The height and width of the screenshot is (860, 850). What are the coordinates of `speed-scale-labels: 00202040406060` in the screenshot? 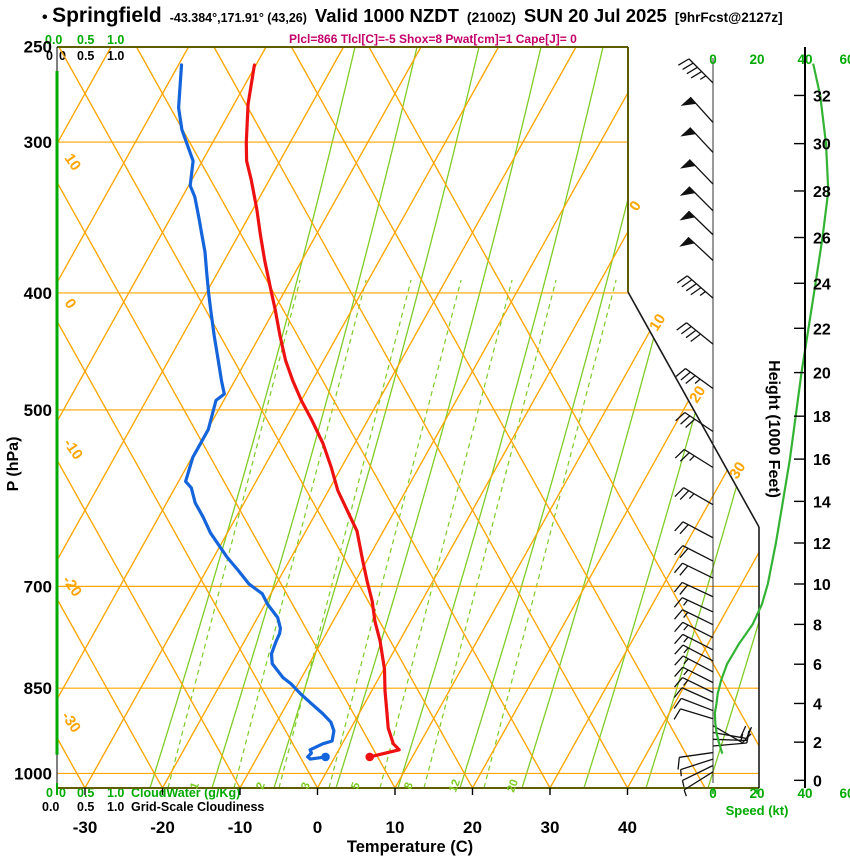 It's located at (779, 426).